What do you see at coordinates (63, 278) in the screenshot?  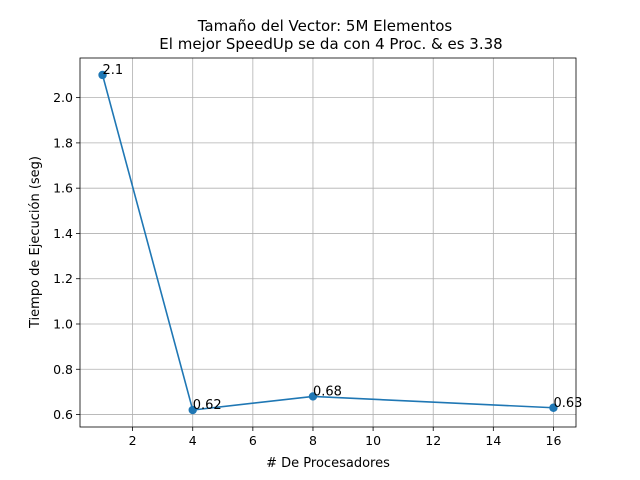 I see `y-tick-label: 1.2` at bounding box center [63, 278].